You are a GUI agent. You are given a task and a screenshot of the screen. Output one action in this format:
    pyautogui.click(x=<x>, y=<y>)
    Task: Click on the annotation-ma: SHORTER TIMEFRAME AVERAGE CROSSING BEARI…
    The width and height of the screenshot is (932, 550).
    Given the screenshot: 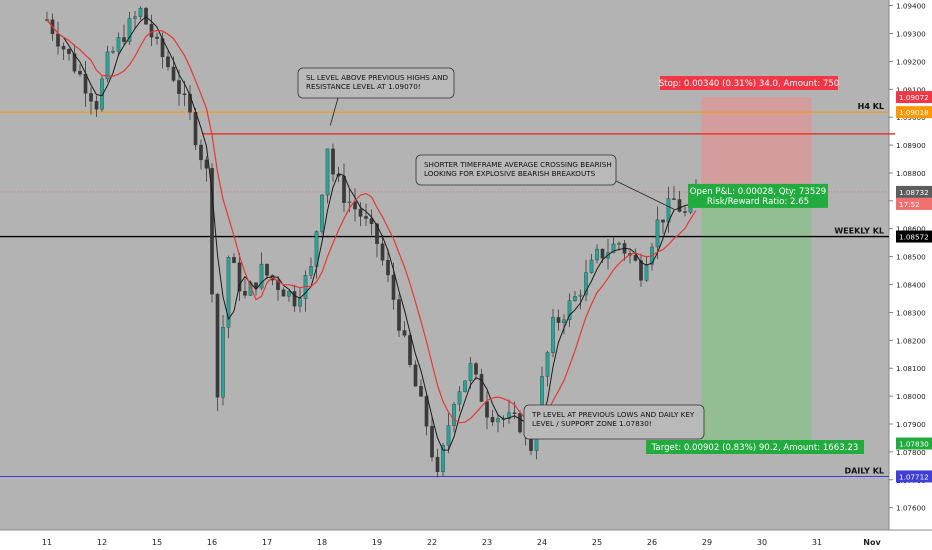 What is the action you would take?
    pyautogui.click(x=545, y=182)
    